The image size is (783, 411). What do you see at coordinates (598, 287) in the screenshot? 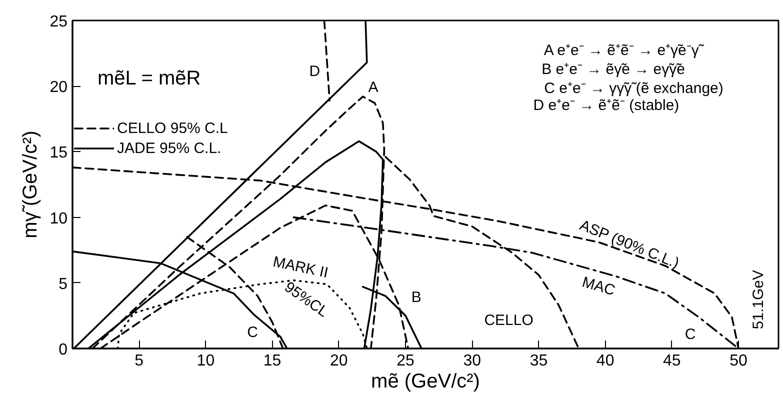
I see `annotation: MAC` at bounding box center [598, 287].